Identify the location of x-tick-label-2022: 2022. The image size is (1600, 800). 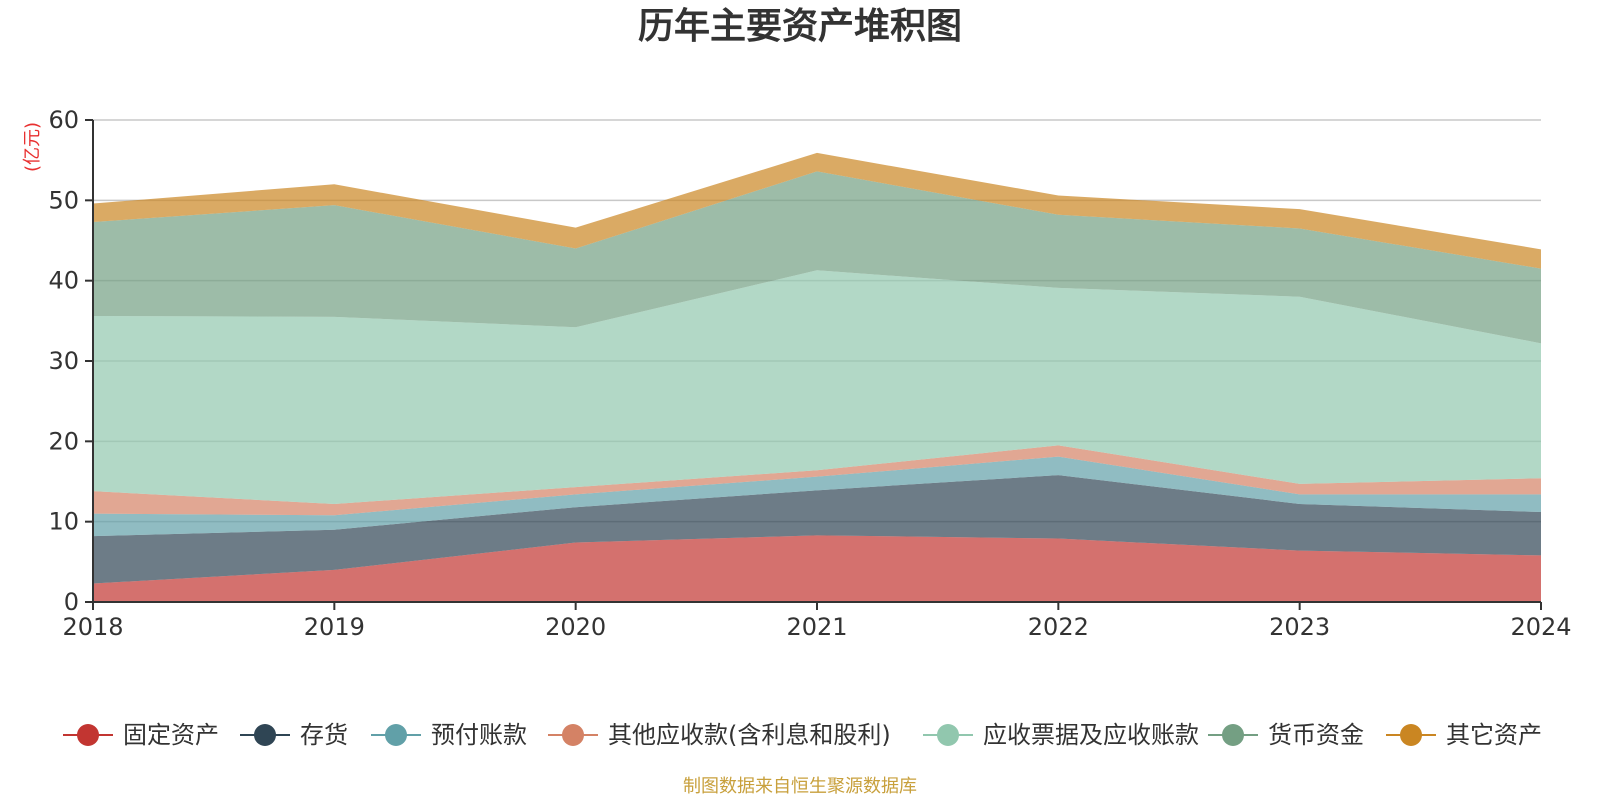
(1058, 627).